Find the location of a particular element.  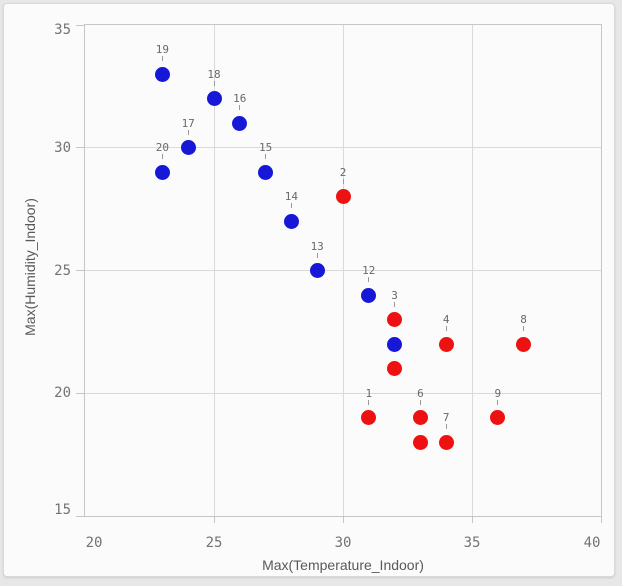

point-label: 3 is located at coordinates (394, 295).